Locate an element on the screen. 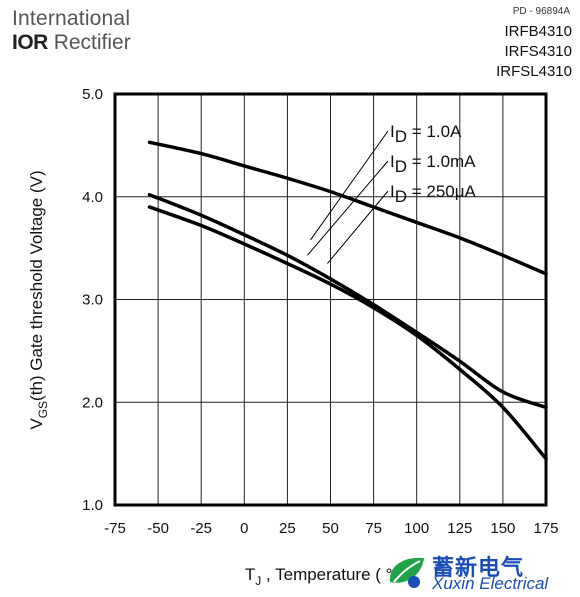 This screenshot has height=597, width=580. x-tick-label: -75 is located at coordinates (115, 528).